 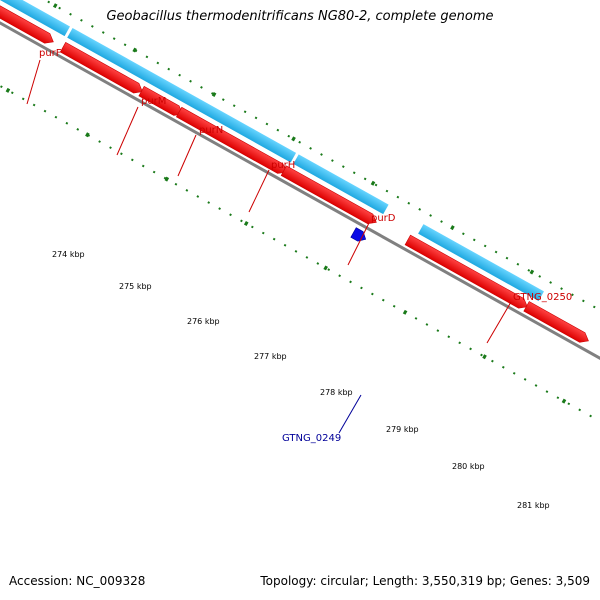 I want to click on scale-label-279: 279 kbp, so click(x=402, y=429).